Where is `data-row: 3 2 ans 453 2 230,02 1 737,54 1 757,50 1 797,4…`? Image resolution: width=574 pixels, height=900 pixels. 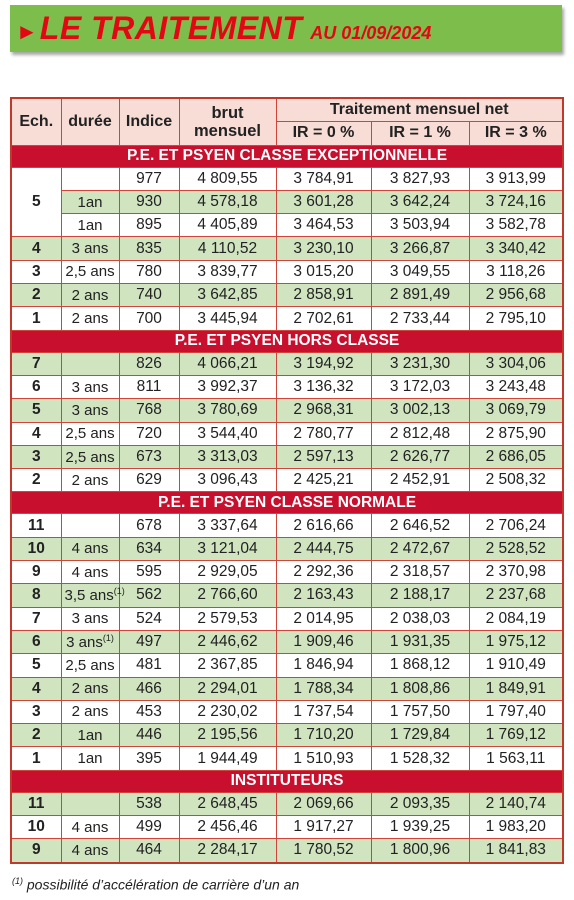
data-row: 3 2 ans 453 2 230,02 1 737,54 1 757,50 1 797,4… is located at coordinates (287, 712).